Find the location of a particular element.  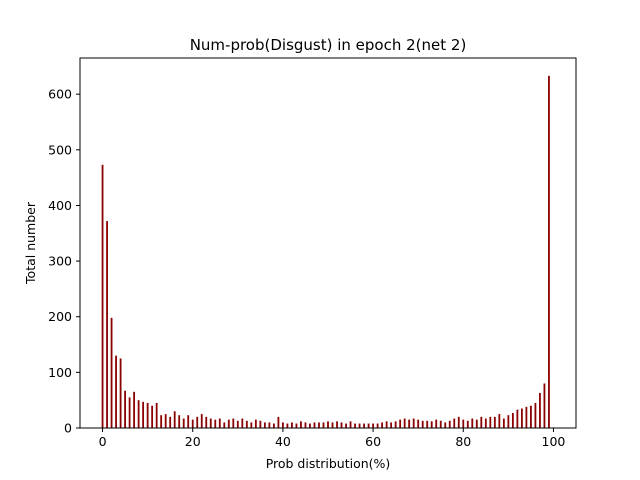

y-axis-ticks: 0 100 200 300 400 500 600 is located at coordinates (64, 261).